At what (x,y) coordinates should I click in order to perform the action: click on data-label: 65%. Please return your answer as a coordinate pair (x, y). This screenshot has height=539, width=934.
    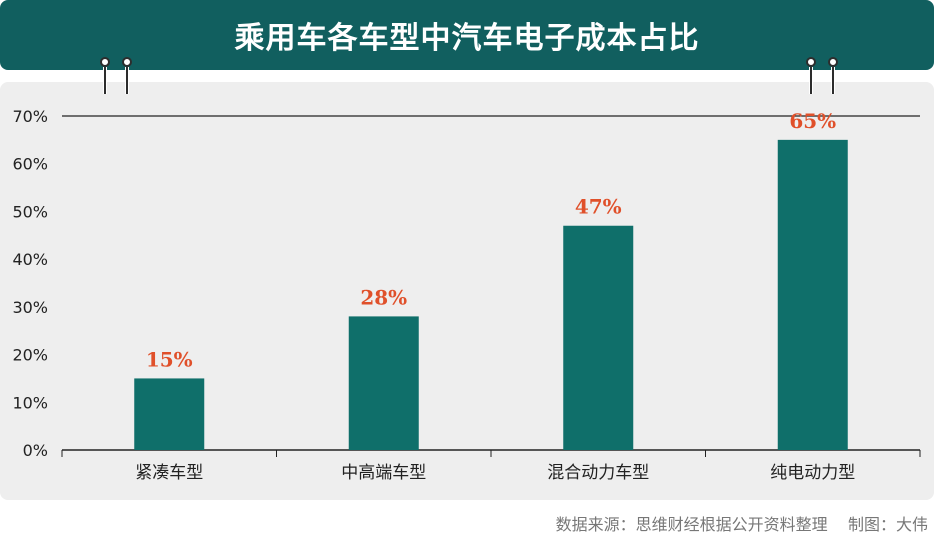
    Looking at the image, I should click on (812, 121).